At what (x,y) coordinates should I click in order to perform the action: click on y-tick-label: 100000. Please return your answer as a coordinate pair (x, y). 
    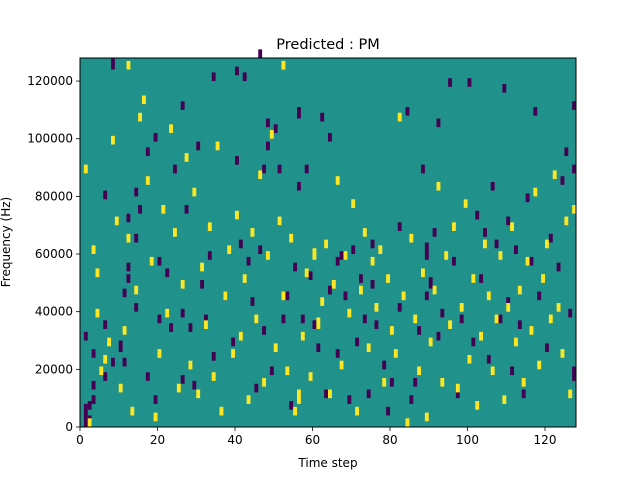
    Looking at the image, I should click on (50, 139).